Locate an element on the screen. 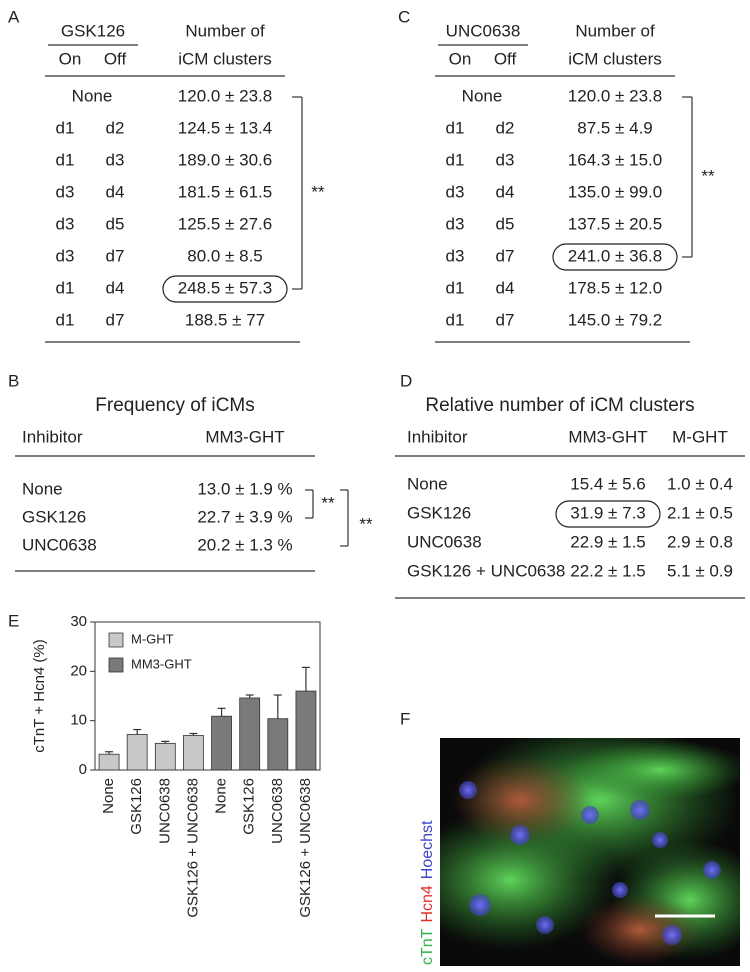 This screenshot has height=972, width=750. cell: 1.0 ± 0.4 is located at coordinates (700, 483).